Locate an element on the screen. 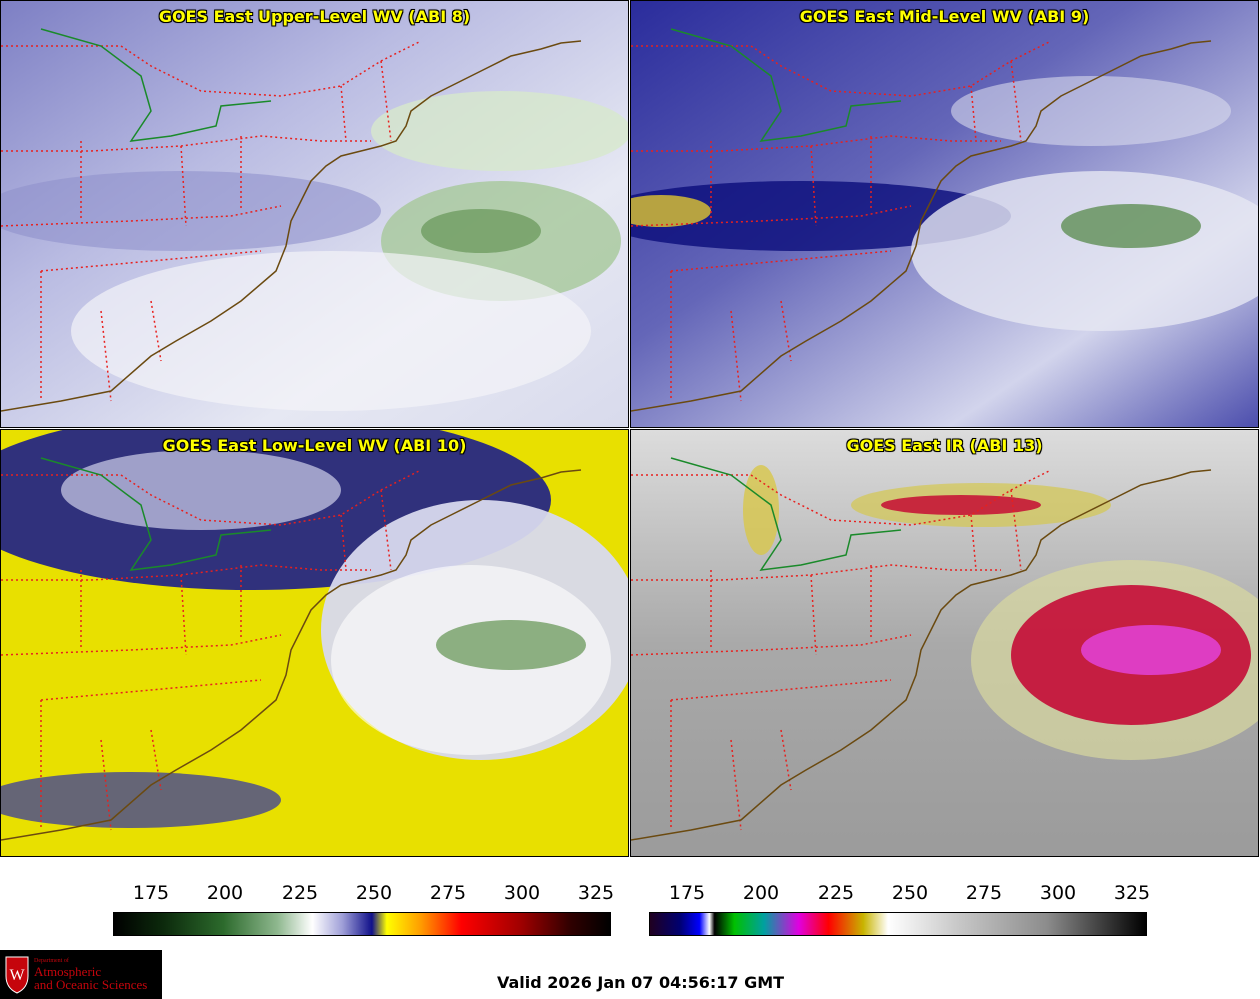 The image size is (1260, 999). ir-tick-label: 325 is located at coordinates (1132, 893).